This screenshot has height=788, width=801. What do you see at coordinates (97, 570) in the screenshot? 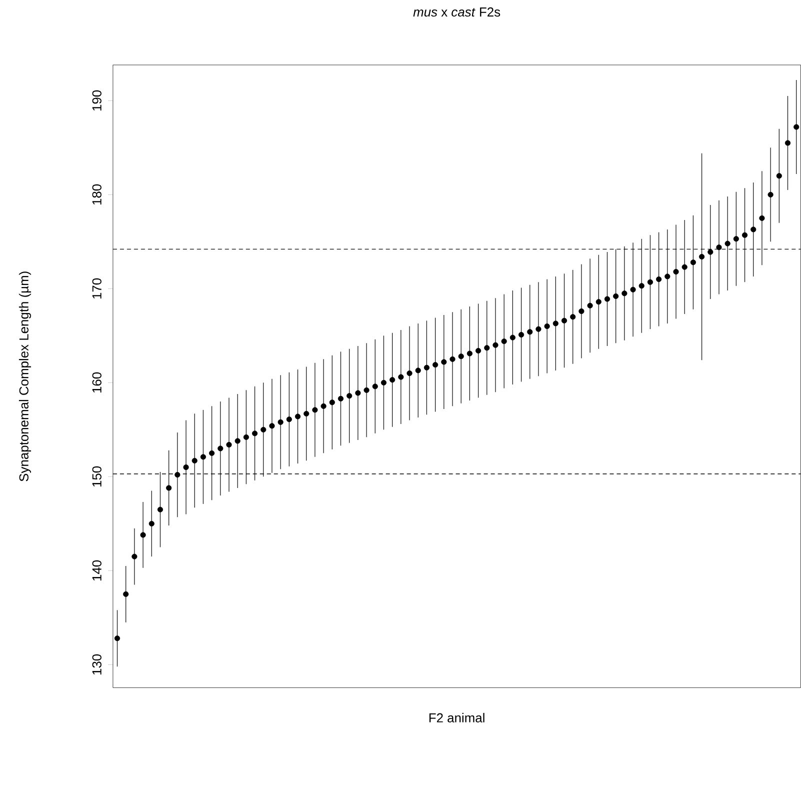
I see `y-tick-label: 140` at bounding box center [97, 570].